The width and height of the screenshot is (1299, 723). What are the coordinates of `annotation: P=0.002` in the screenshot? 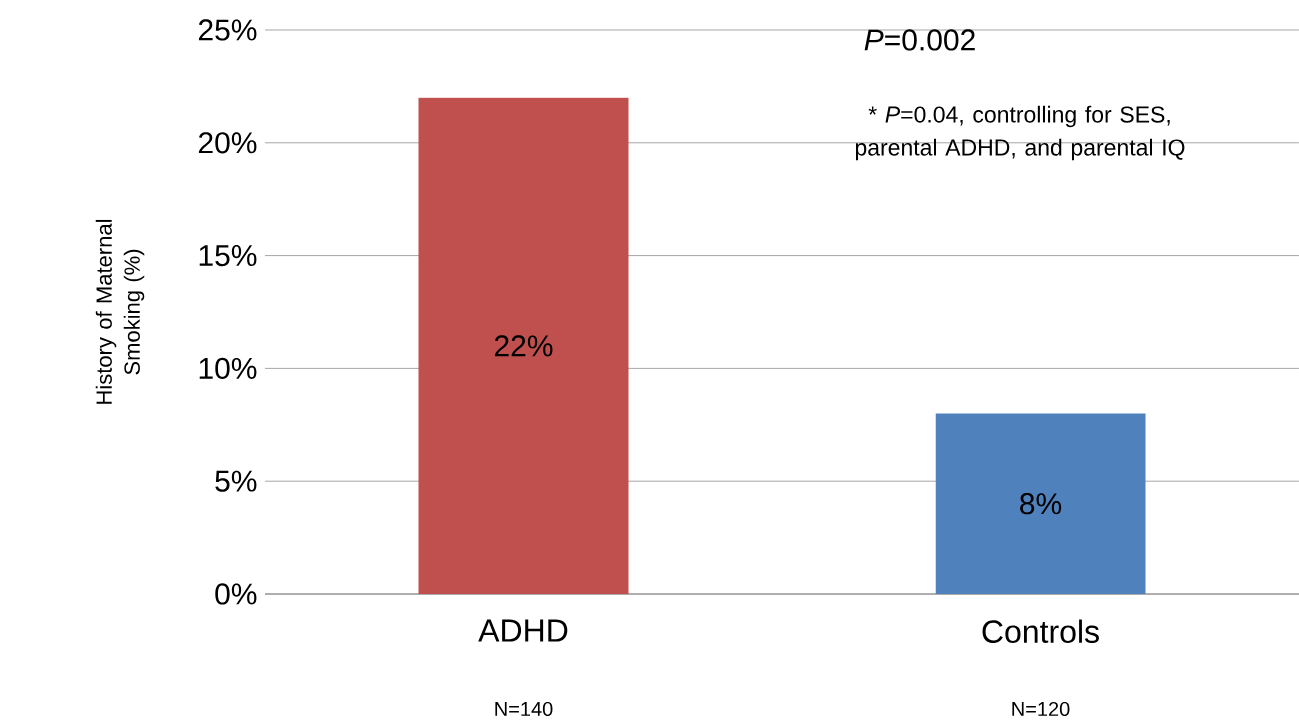 It's located at (919, 40).